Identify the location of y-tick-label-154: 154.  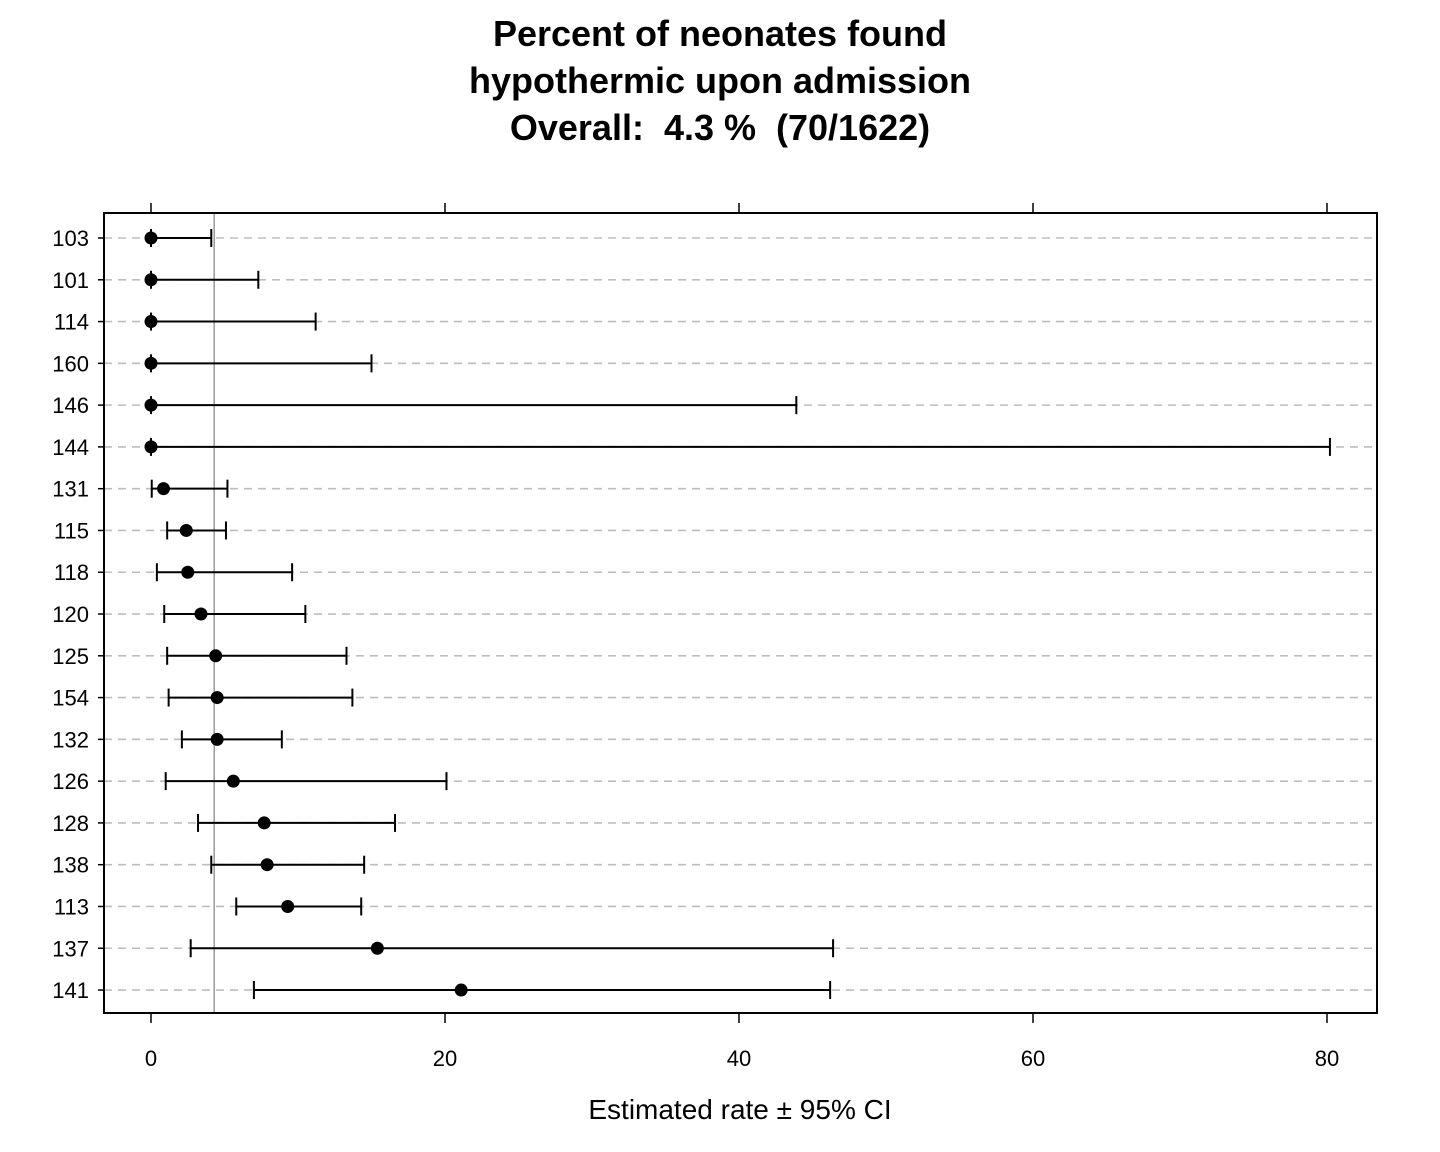
(70, 698).